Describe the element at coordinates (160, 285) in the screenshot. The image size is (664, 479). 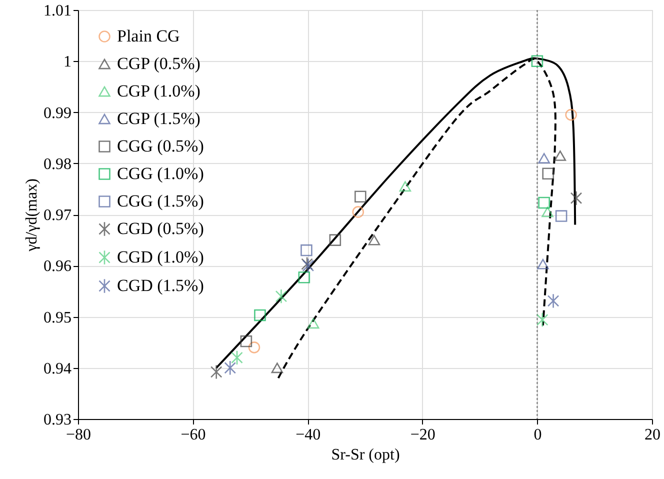
I see `legend-label: CGD (1.5%)` at that location.